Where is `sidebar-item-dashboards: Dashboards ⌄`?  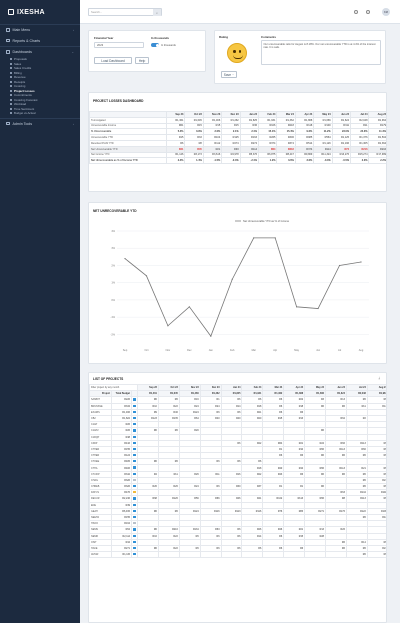 sidebar-item-dashboards: Dashboards ⌄ is located at coordinates (40, 51).